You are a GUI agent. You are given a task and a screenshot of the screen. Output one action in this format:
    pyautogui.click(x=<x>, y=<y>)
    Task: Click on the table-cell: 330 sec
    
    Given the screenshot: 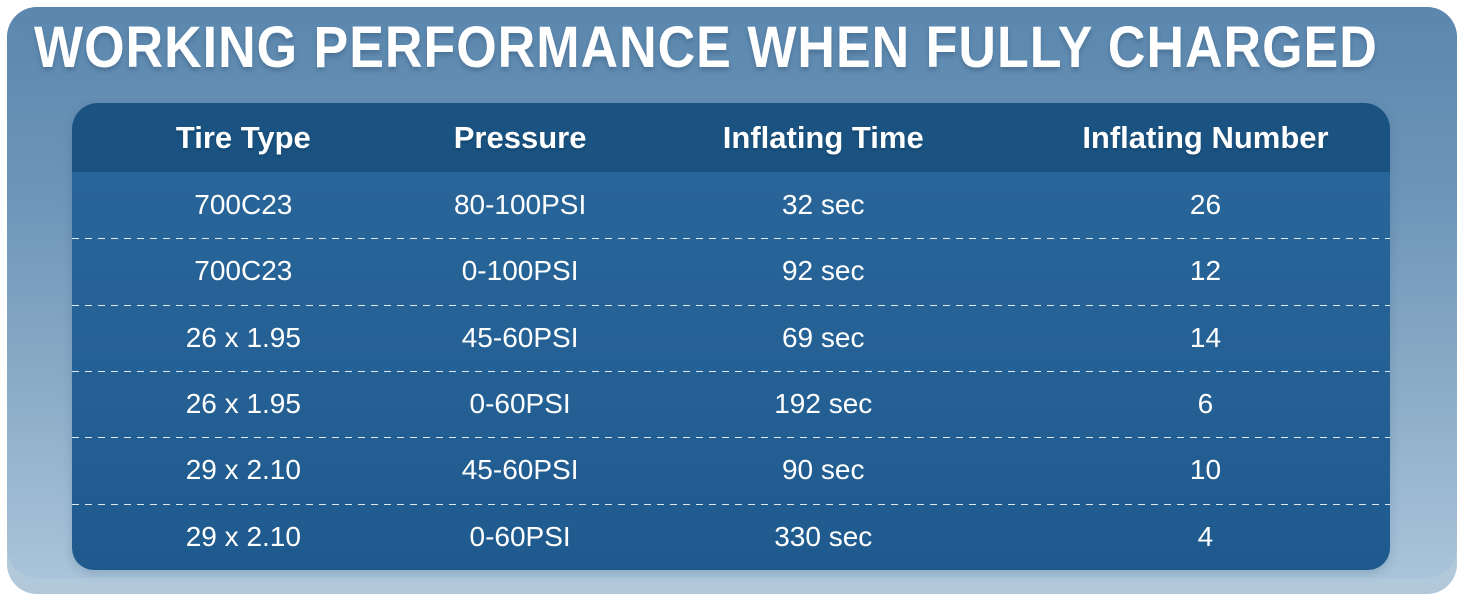 What is the action you would take?
    pyautogui.click(x=823, y=536)
    